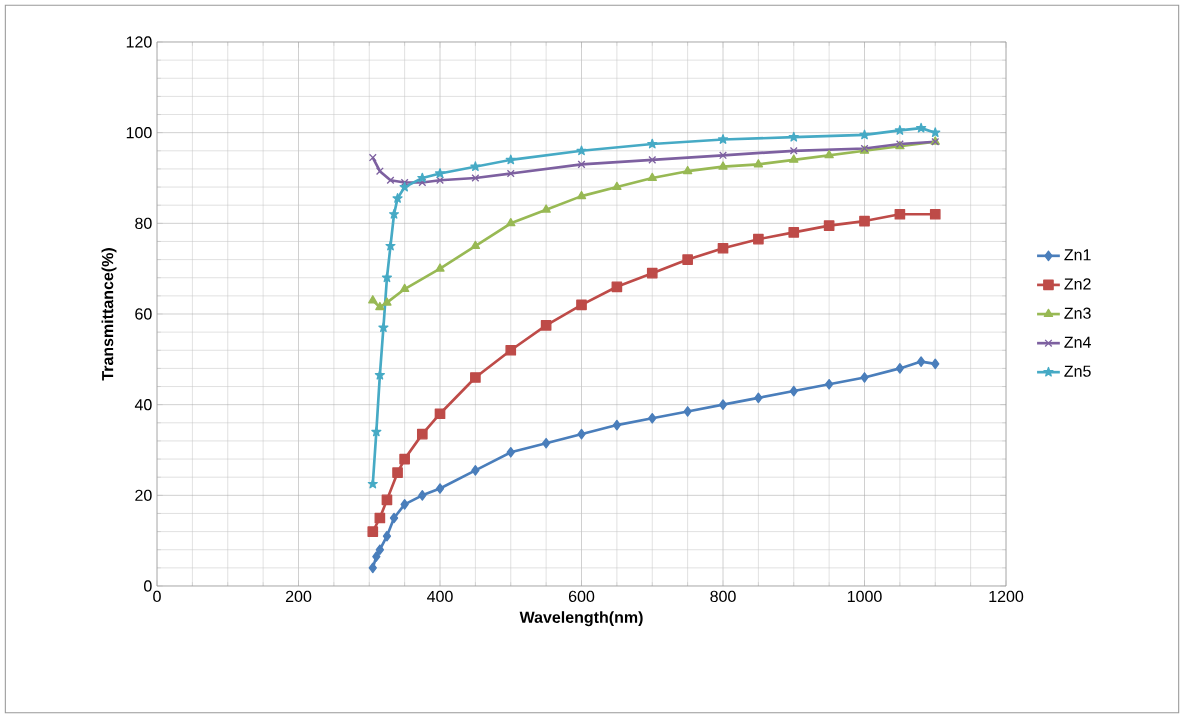  What do you see at coordinates (143, 495) in the screenshot?
I see `y-tick-label: 20` at bounding box center [143, 495].